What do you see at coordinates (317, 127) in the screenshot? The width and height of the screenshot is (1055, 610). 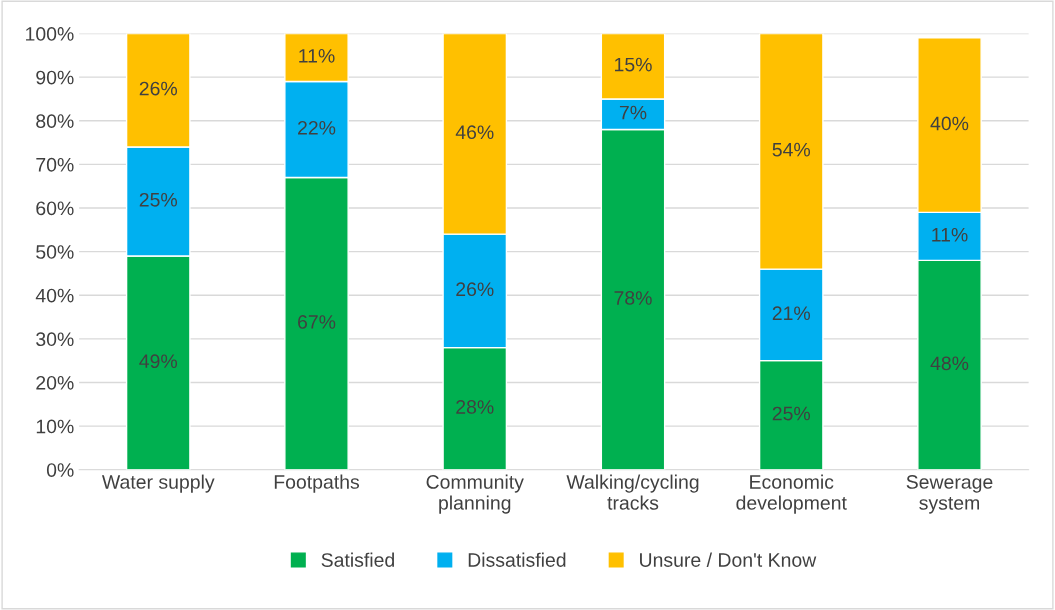 I see `data-label: 22%` at bounding box center [317, 127].